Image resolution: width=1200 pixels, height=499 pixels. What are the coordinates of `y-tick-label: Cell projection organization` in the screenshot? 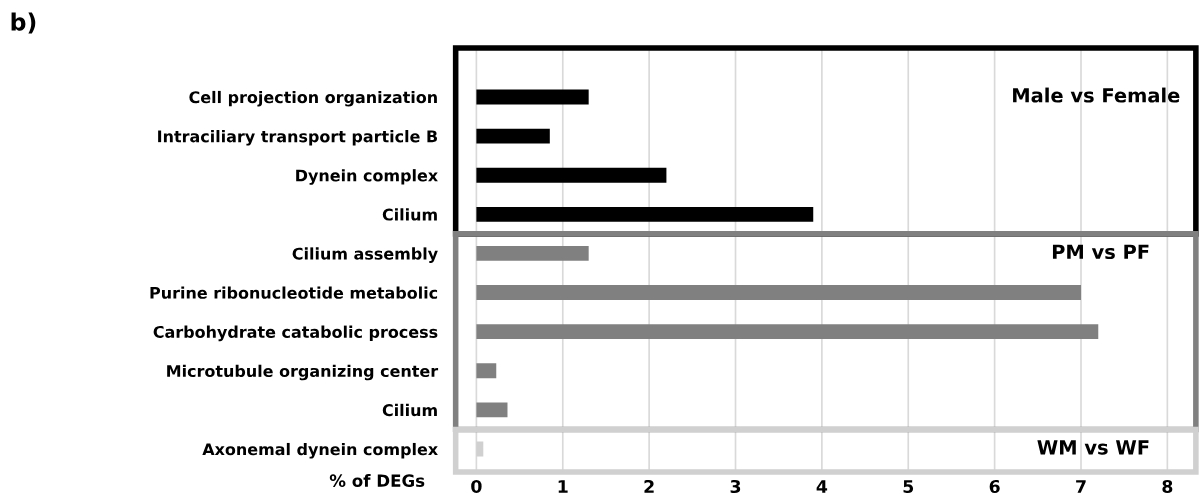 It's located at (313, 98).